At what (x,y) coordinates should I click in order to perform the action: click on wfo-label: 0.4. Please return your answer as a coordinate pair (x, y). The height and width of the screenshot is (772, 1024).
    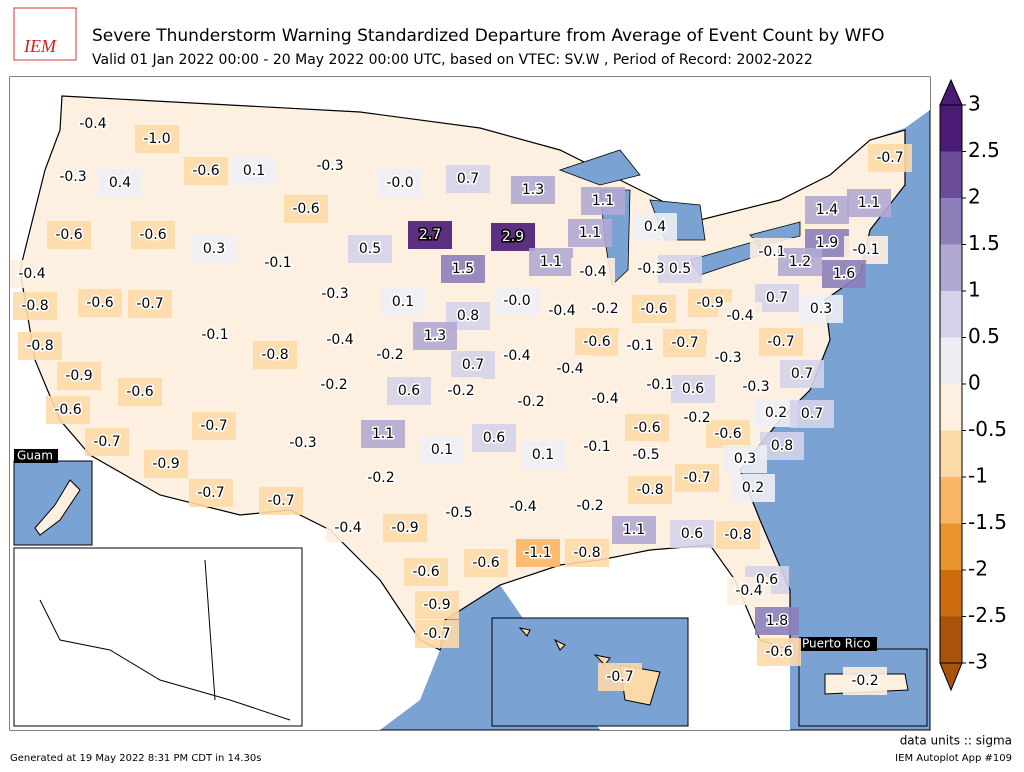
    Looking at the image, I should click on (655, 227).